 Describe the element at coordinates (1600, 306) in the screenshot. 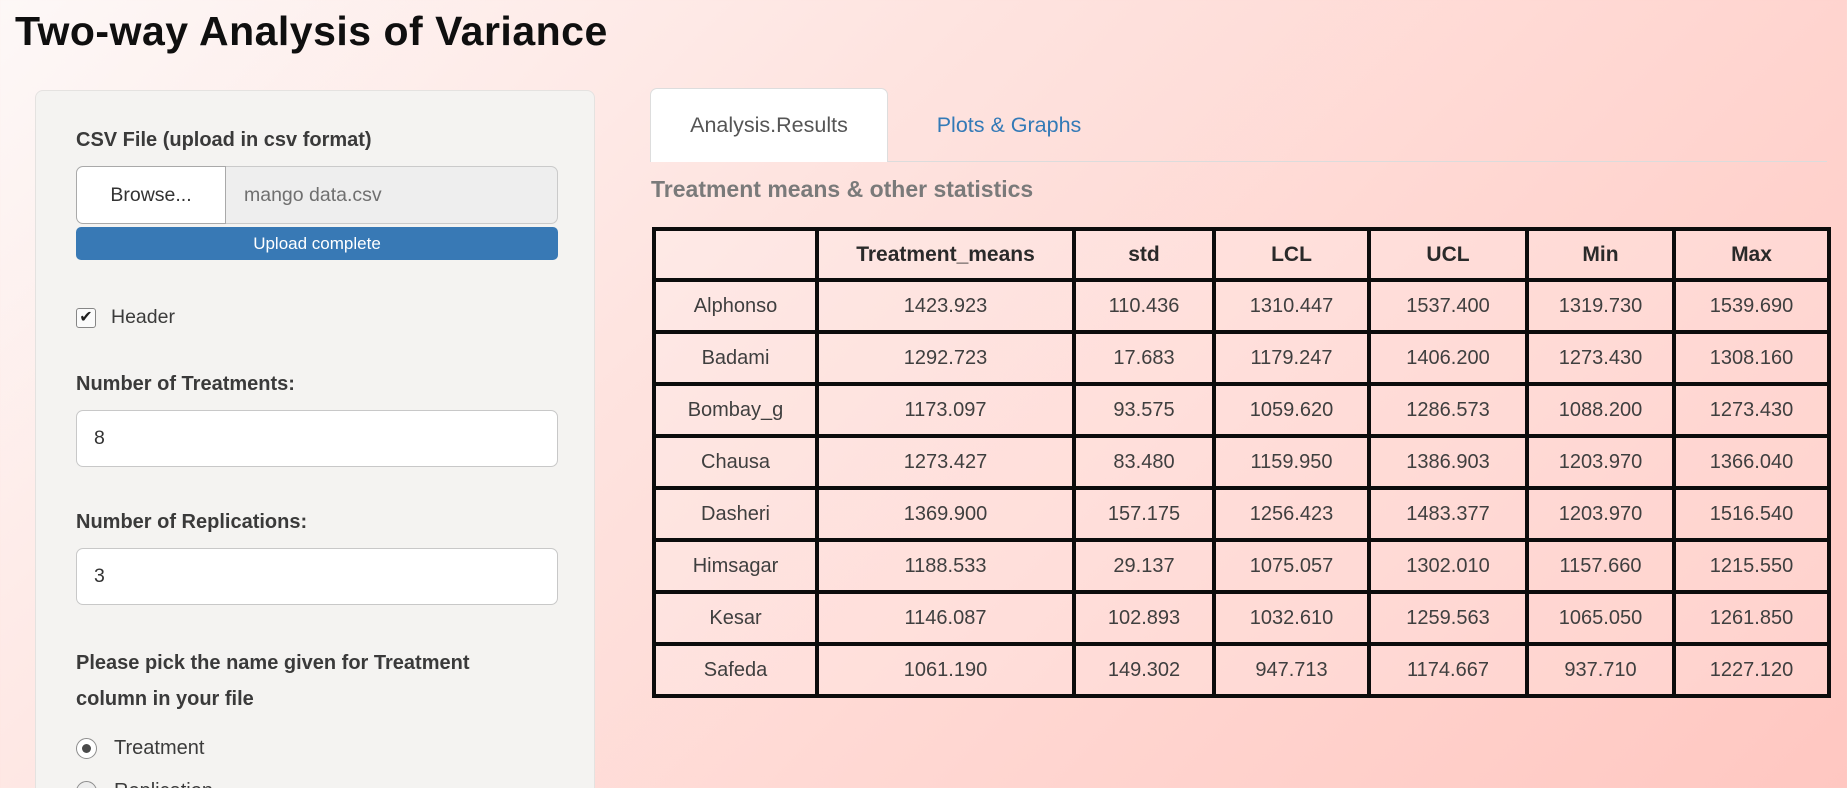

I see `table-cell: 1319.730` at that location.